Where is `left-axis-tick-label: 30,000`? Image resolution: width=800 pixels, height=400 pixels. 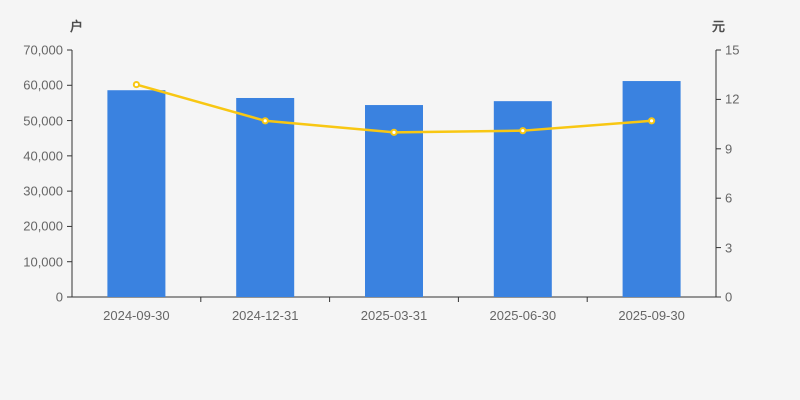
left-axis-tick-label: 30,000 is located at coordinates (43, 191).